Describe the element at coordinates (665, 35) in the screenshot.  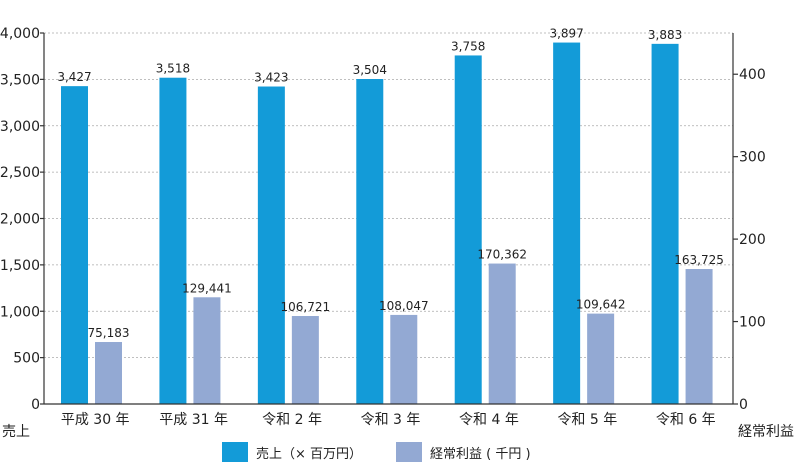
I see `sales-data-label: 3,883` at that location.